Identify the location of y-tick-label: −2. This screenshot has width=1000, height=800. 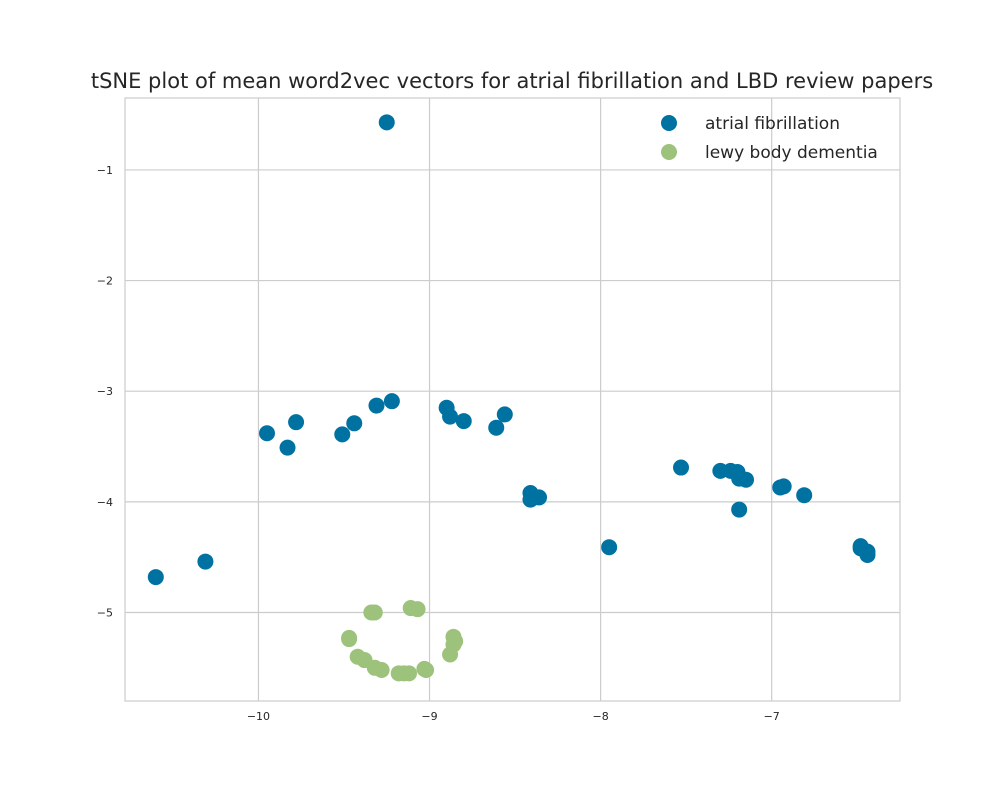
(105, 281).